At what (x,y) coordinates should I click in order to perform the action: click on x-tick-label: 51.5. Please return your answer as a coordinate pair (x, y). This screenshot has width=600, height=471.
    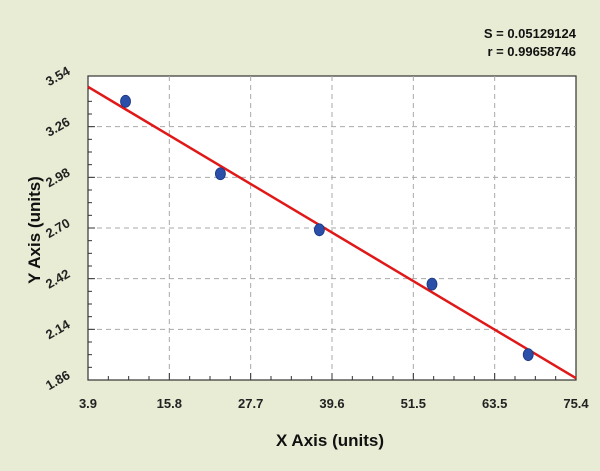
    Looking at the image, I should click on (413, 403).